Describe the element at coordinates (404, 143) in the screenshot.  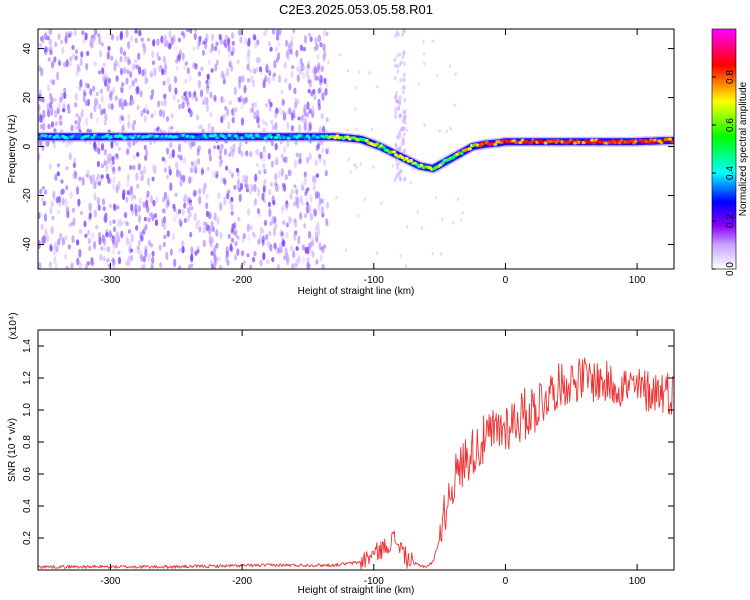
I see `band-point` at that location.